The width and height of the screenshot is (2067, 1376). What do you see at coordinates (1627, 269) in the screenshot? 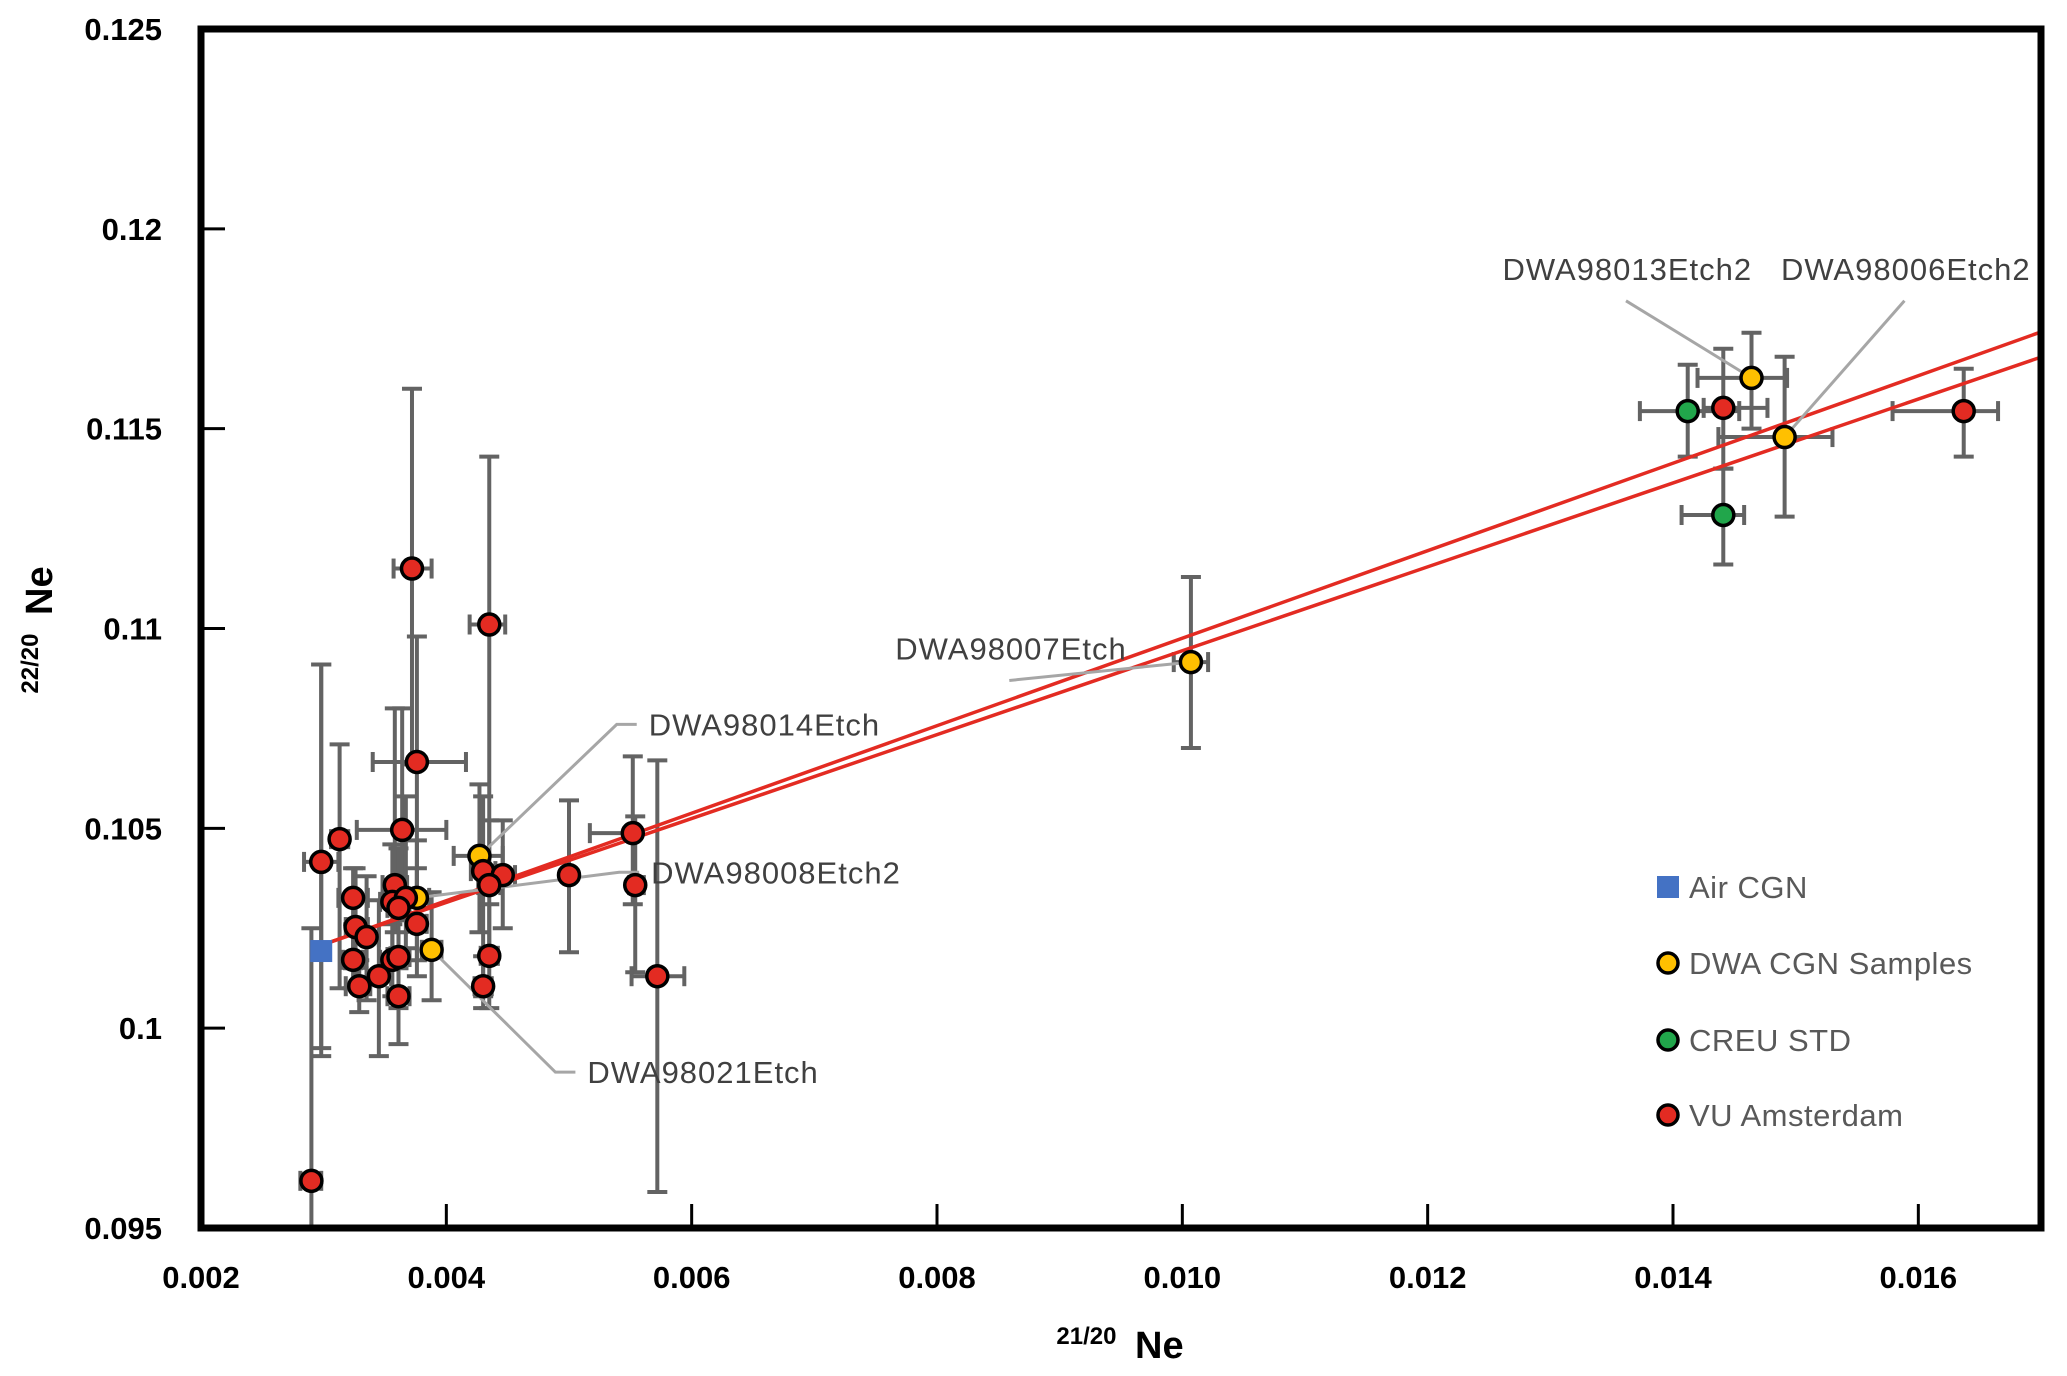
I see `annotation-label: DWA98013Etch2` at bounding box center [1627, 269].